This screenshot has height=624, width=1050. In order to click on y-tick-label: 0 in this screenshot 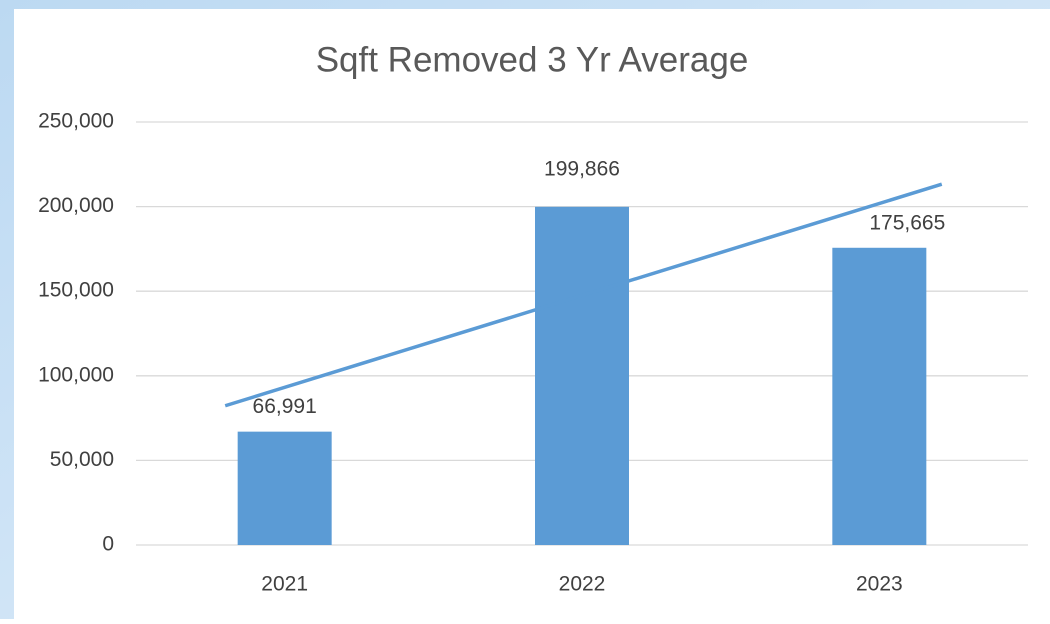, I will do `click(108, 544)`.